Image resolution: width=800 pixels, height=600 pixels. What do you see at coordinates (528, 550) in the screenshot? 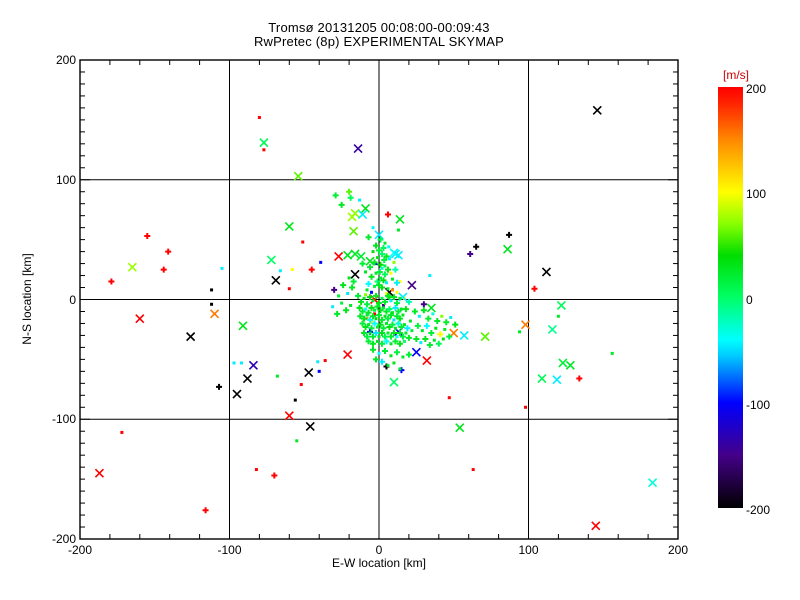
I see `x-tick-label: 100` at bounding box center [528, 550].